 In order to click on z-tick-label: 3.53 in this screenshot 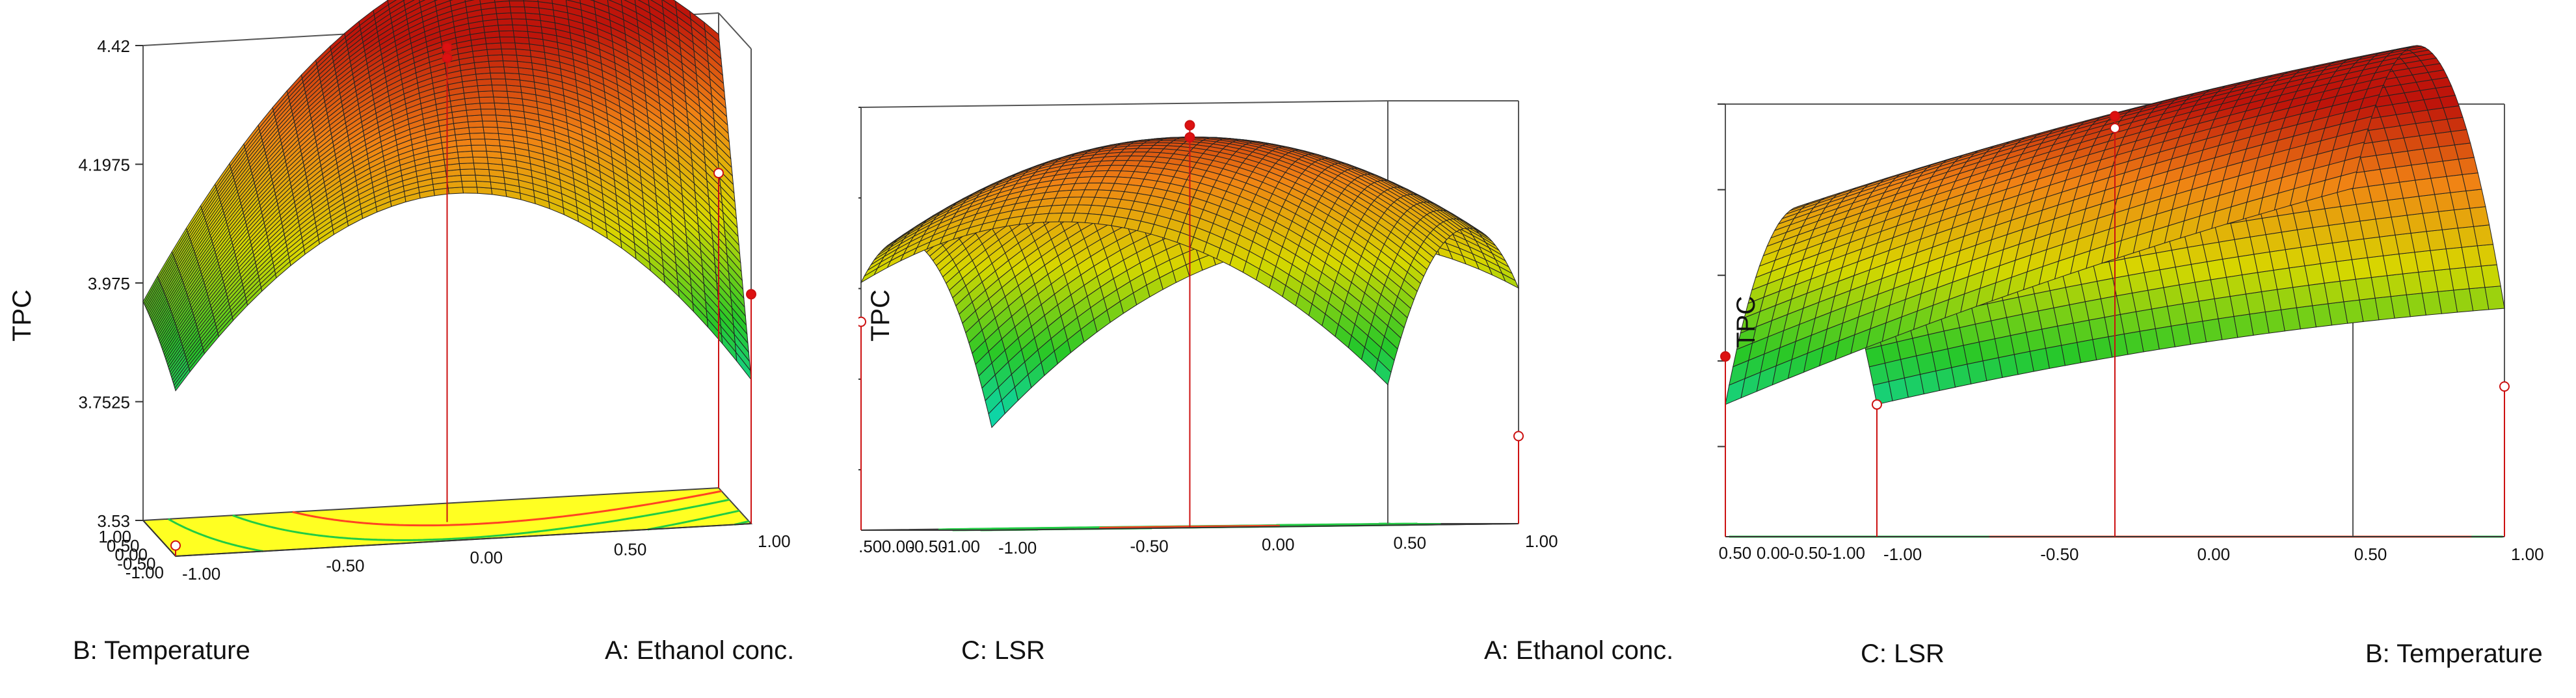, I will do `click(114, 521)`.